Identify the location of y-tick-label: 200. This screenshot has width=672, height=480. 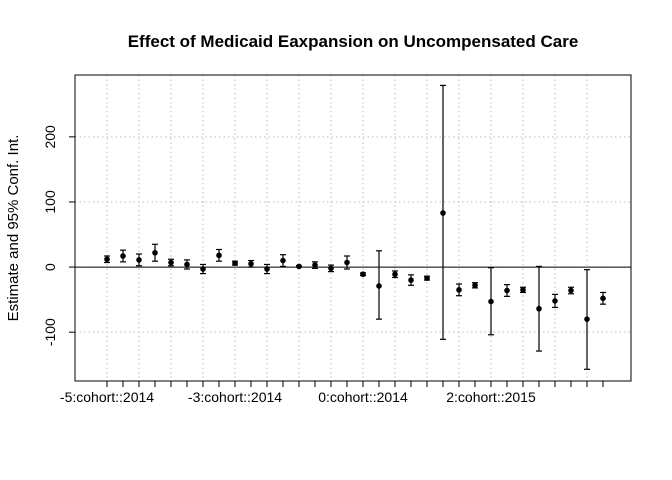
(50, 137).